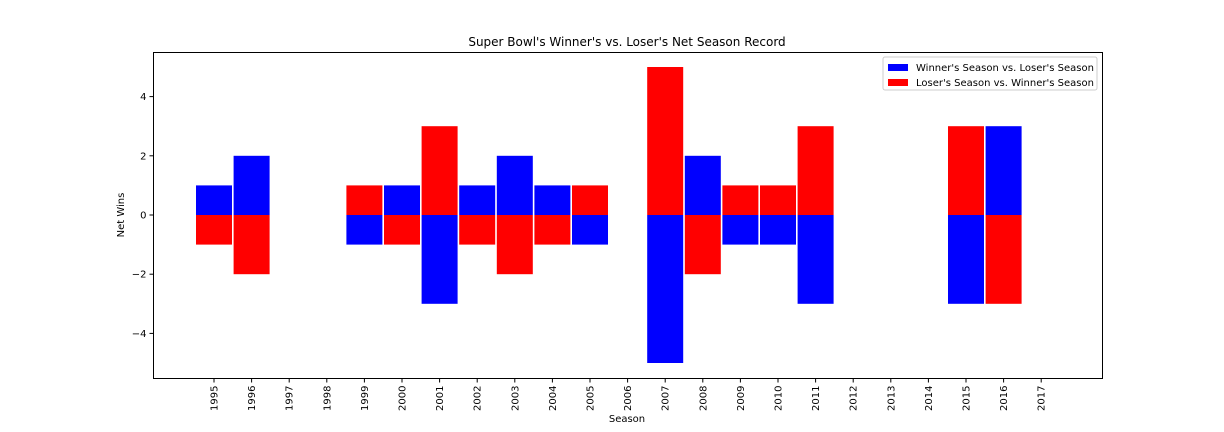 This screenshot has height=432, width=1224. Describe the element at coordinates (477, 230) in the screenshot. I see `bar-series-2-2002` at that location.